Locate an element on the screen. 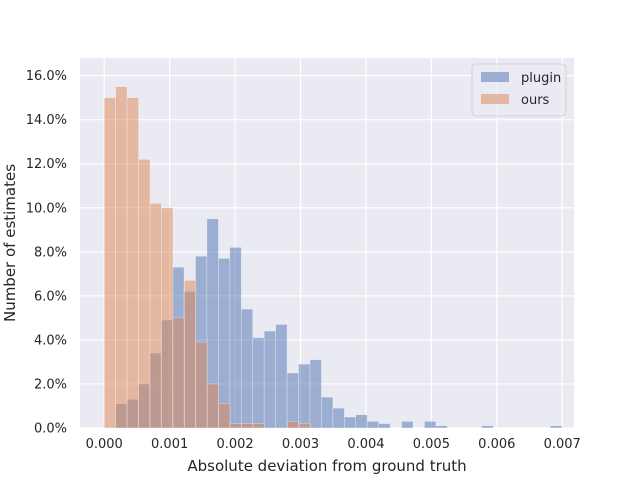 Image resolution: width=640 pixels, height=480 pixels. x-axis-label: Absolute deviation from ground truth is located at coordinates (326, 466).